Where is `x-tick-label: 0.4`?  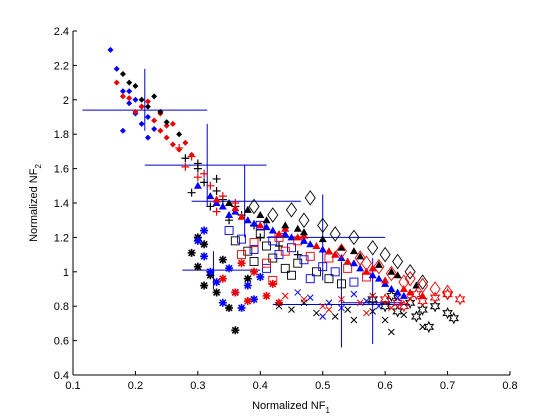
x-tick-label: 0.4 is located at coordinates (260, 386).